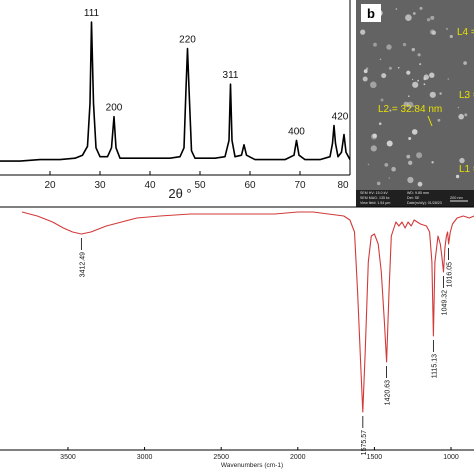  Describe the element at coordinates (298, 457) in the screenshot. I see `ftir-tick-label: 2000` at that location.